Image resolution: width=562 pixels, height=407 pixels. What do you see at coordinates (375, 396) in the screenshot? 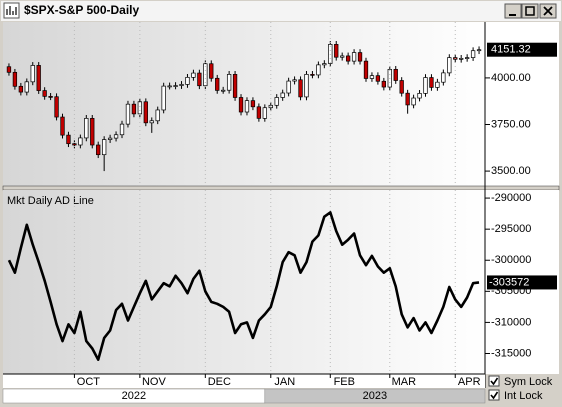
I see `year-label: 2023` at bounding box center [375, 396].